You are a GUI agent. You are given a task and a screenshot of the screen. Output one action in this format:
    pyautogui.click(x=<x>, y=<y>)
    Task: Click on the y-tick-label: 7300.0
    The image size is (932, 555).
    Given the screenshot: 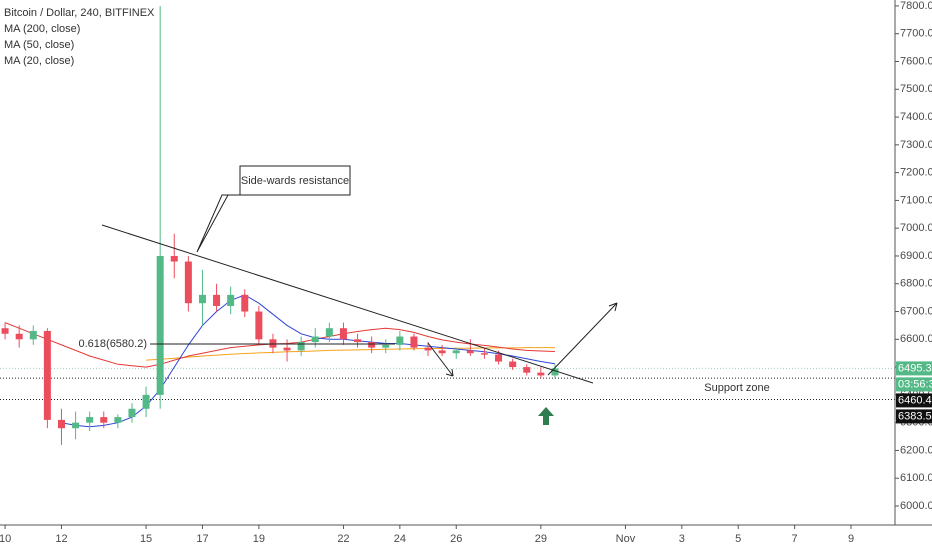 What is the action you would take?
    pyautogui.click(x=916, y=145)
    